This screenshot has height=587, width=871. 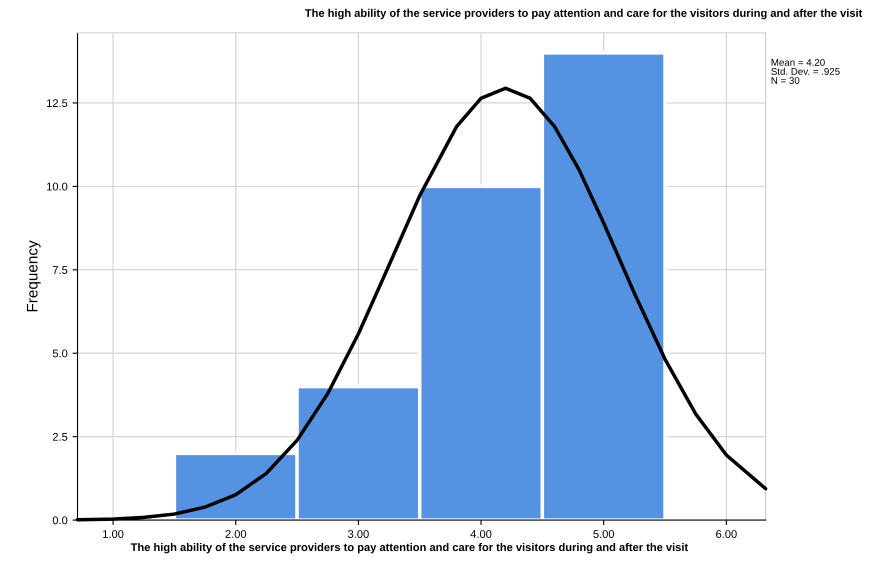 I want to click on x-tick-label: 1.00, so click(x=113, y=534).